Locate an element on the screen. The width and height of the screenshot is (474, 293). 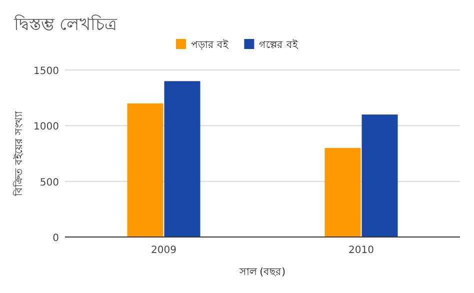
y-tick-label: 1500 is located at coordinates (46, 71).